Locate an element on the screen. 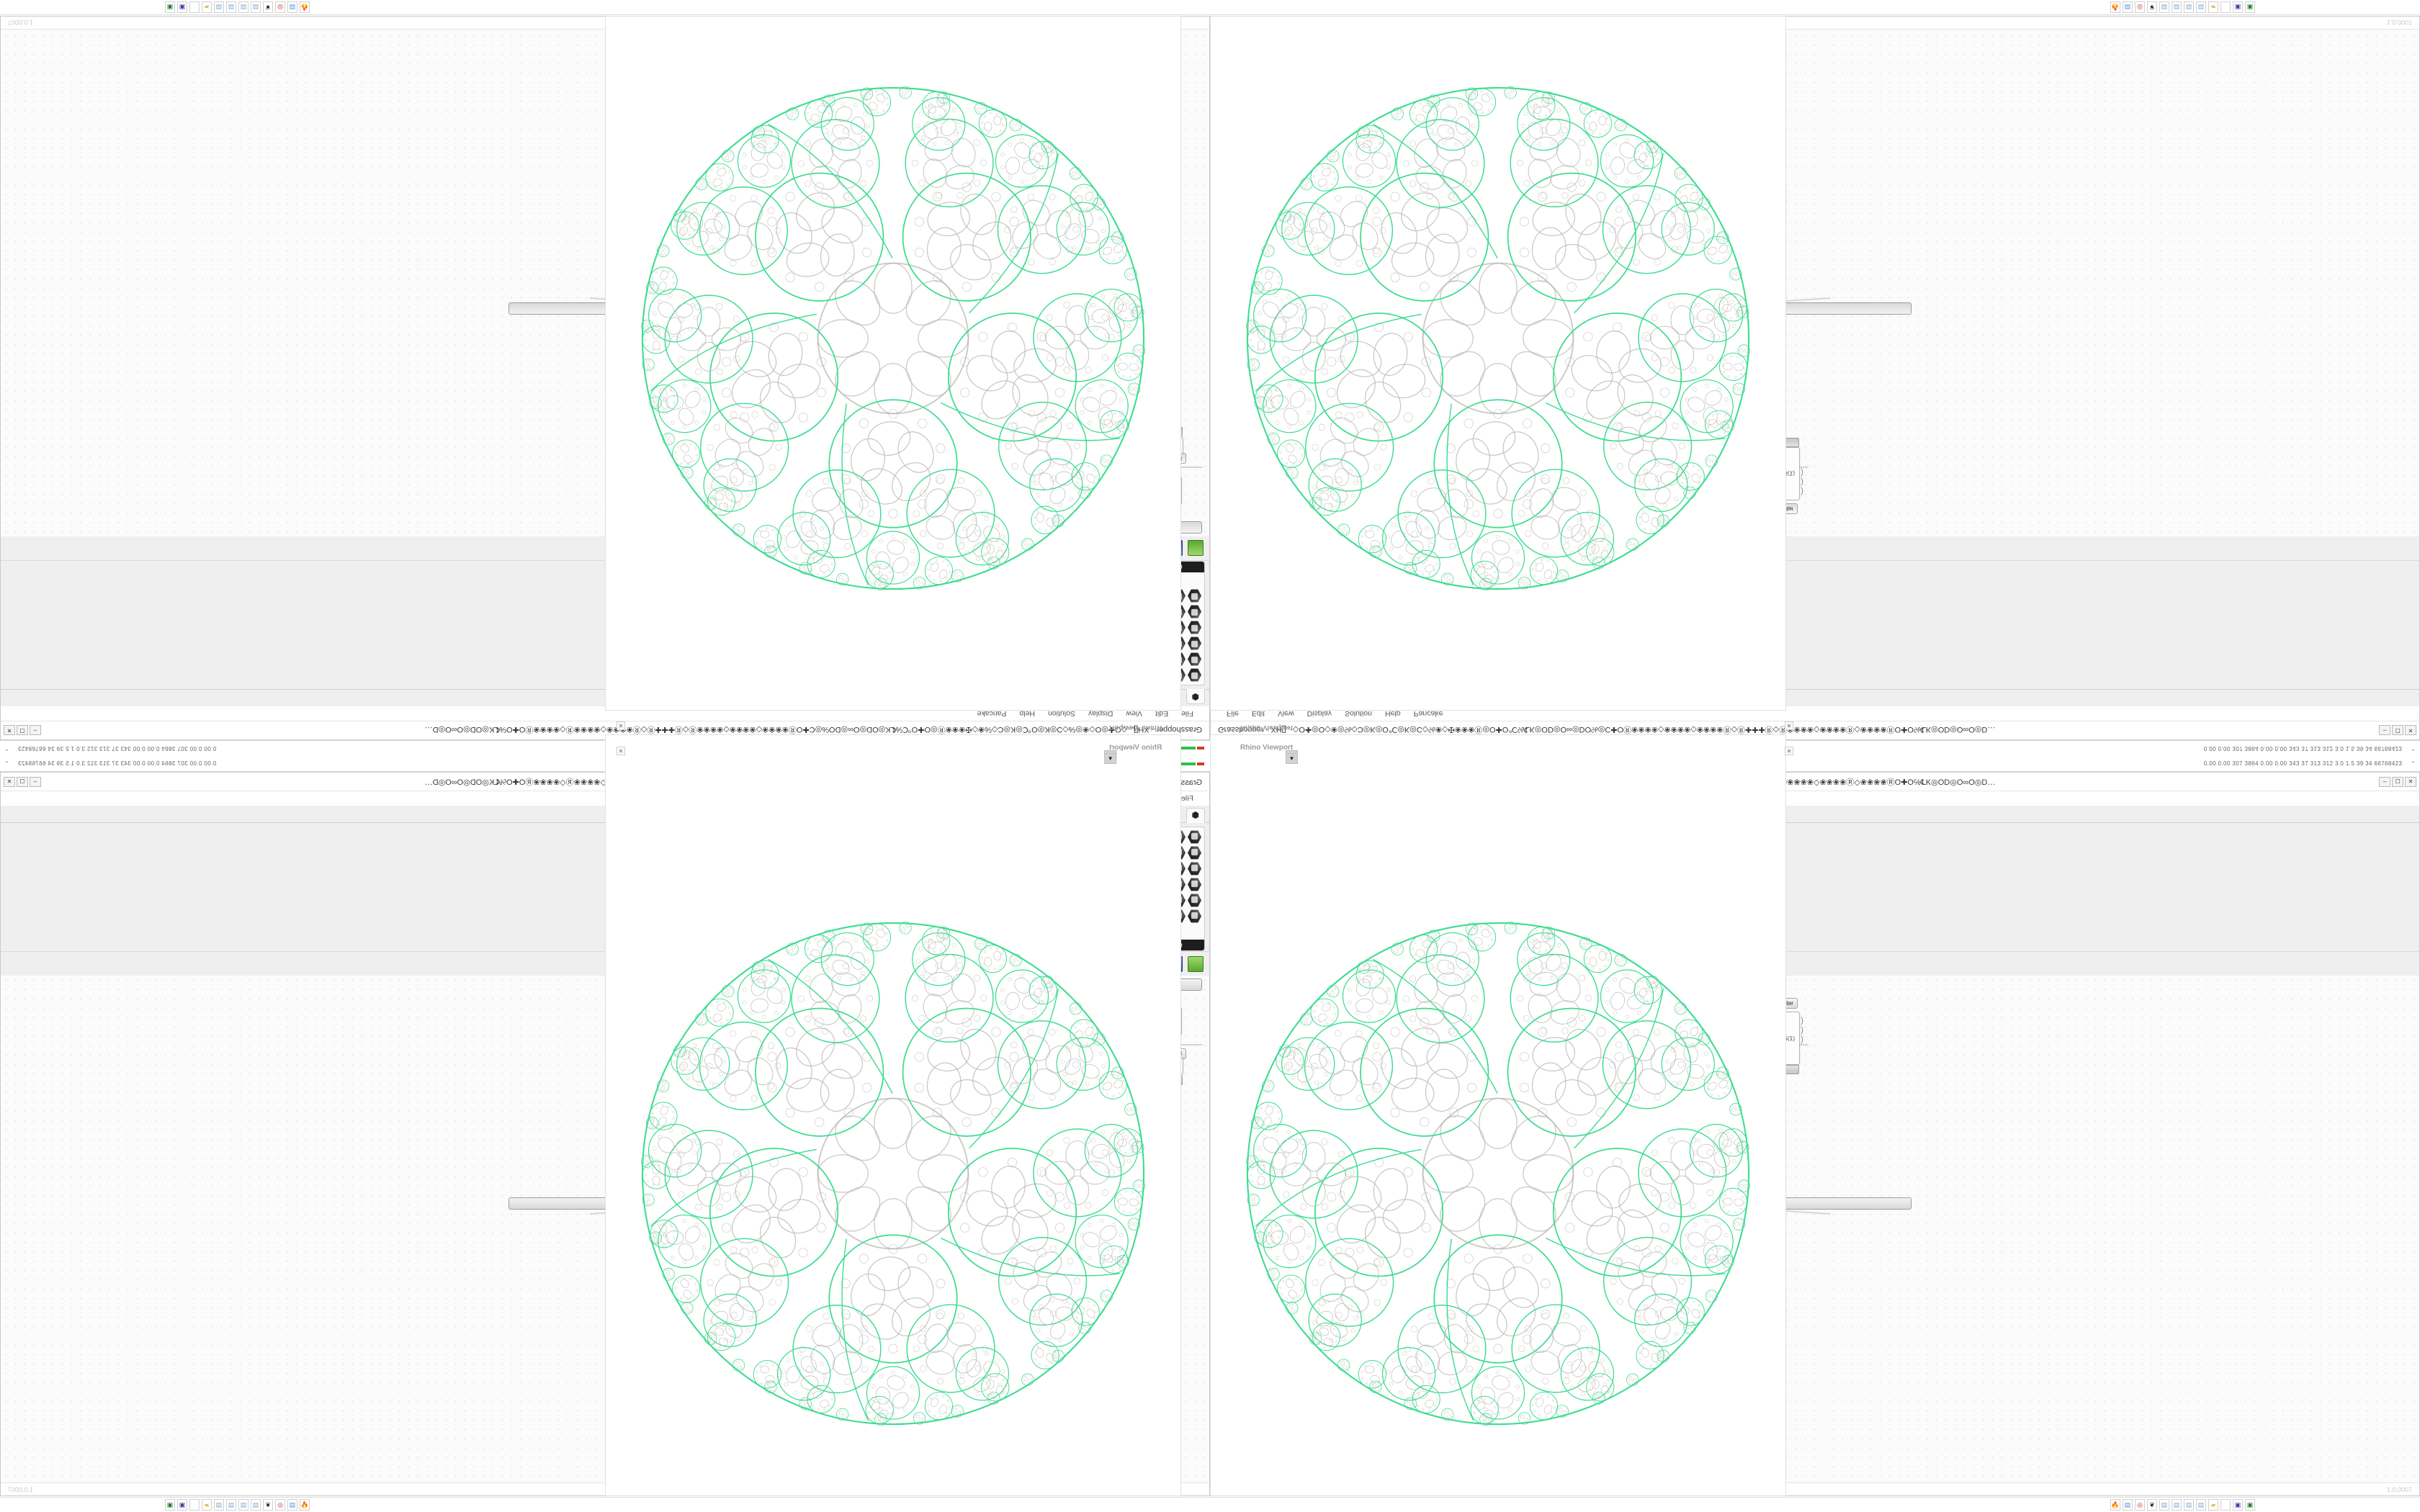  rhino-viewport-bottom-right is located at coordinates (1498, 1115).